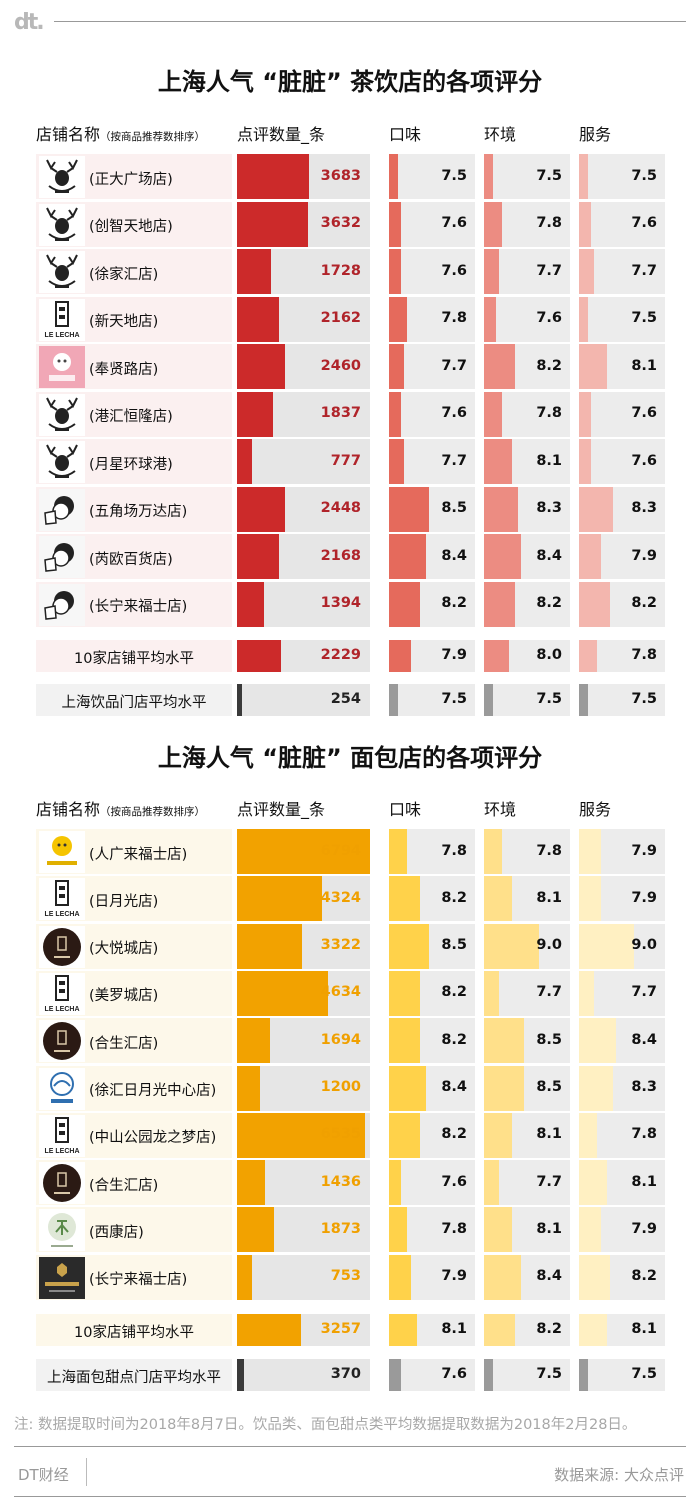 The height and width of the screenshot is (1500, 700). Describe the element at coordinates (432, 1330) in the screenshot. I see `summary-taste-cell: 8.1` at that location.